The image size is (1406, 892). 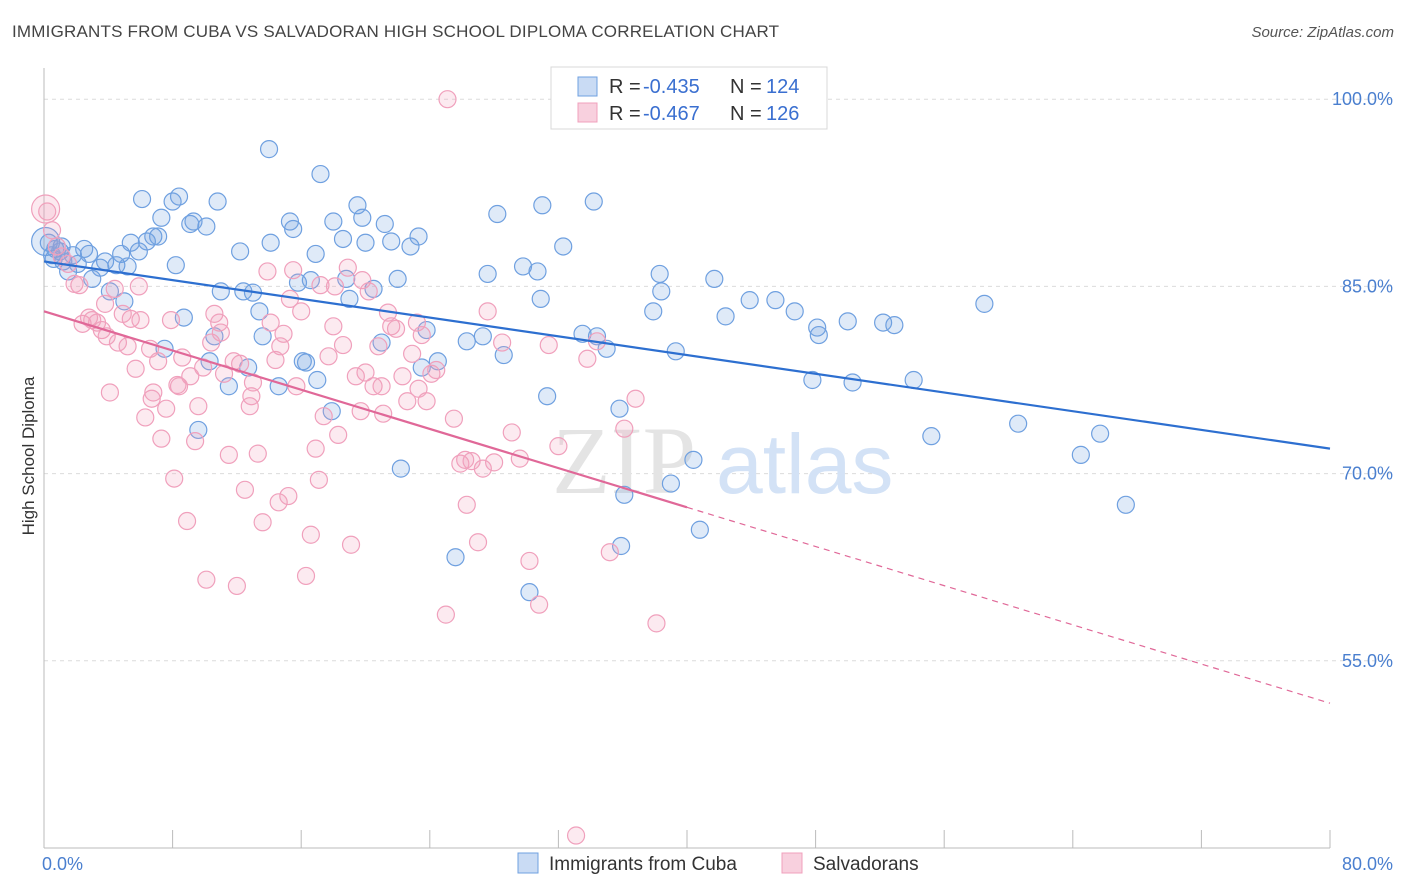 What do you see at coordinates (528, 863) in the screenshot?
I see `legend-swatch-cuba` at bounding box center [528, 863].